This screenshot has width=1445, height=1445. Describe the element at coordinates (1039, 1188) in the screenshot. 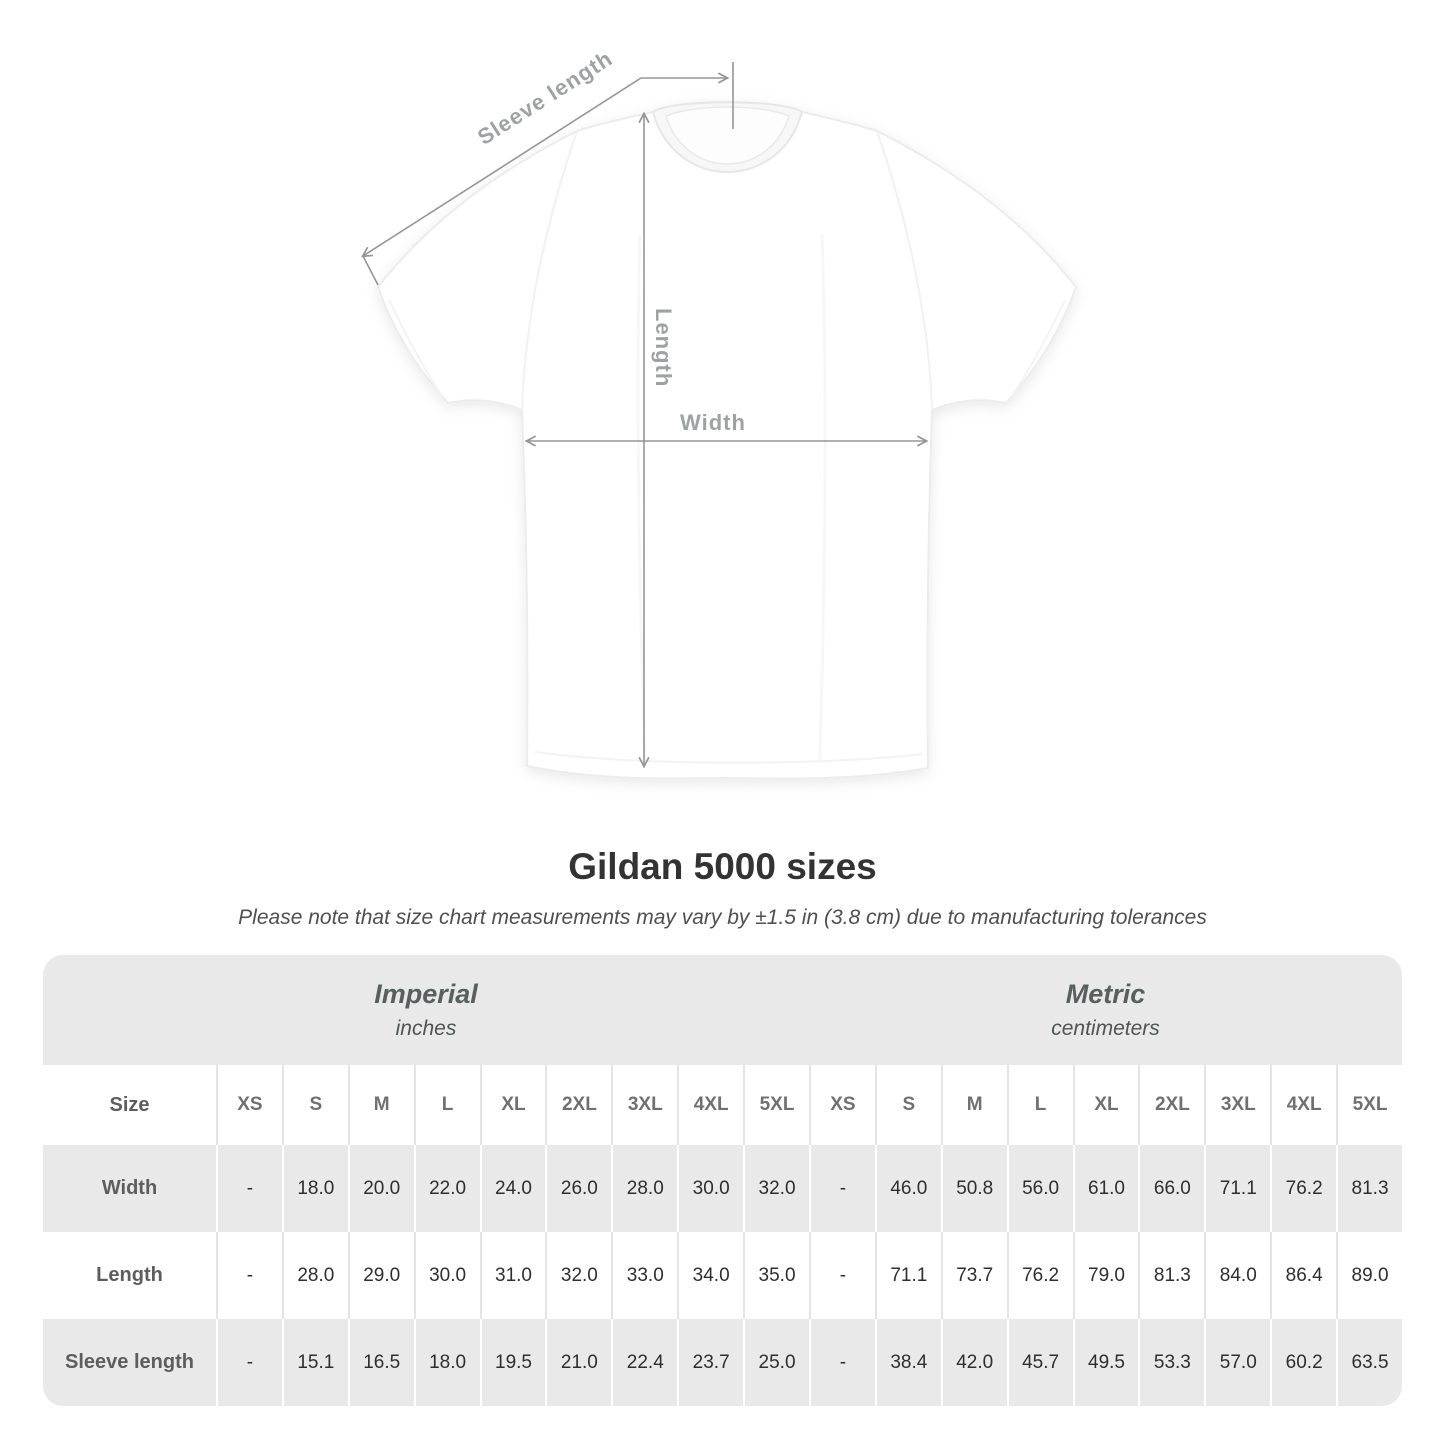

I see `table-cell: 56.0` at that location.